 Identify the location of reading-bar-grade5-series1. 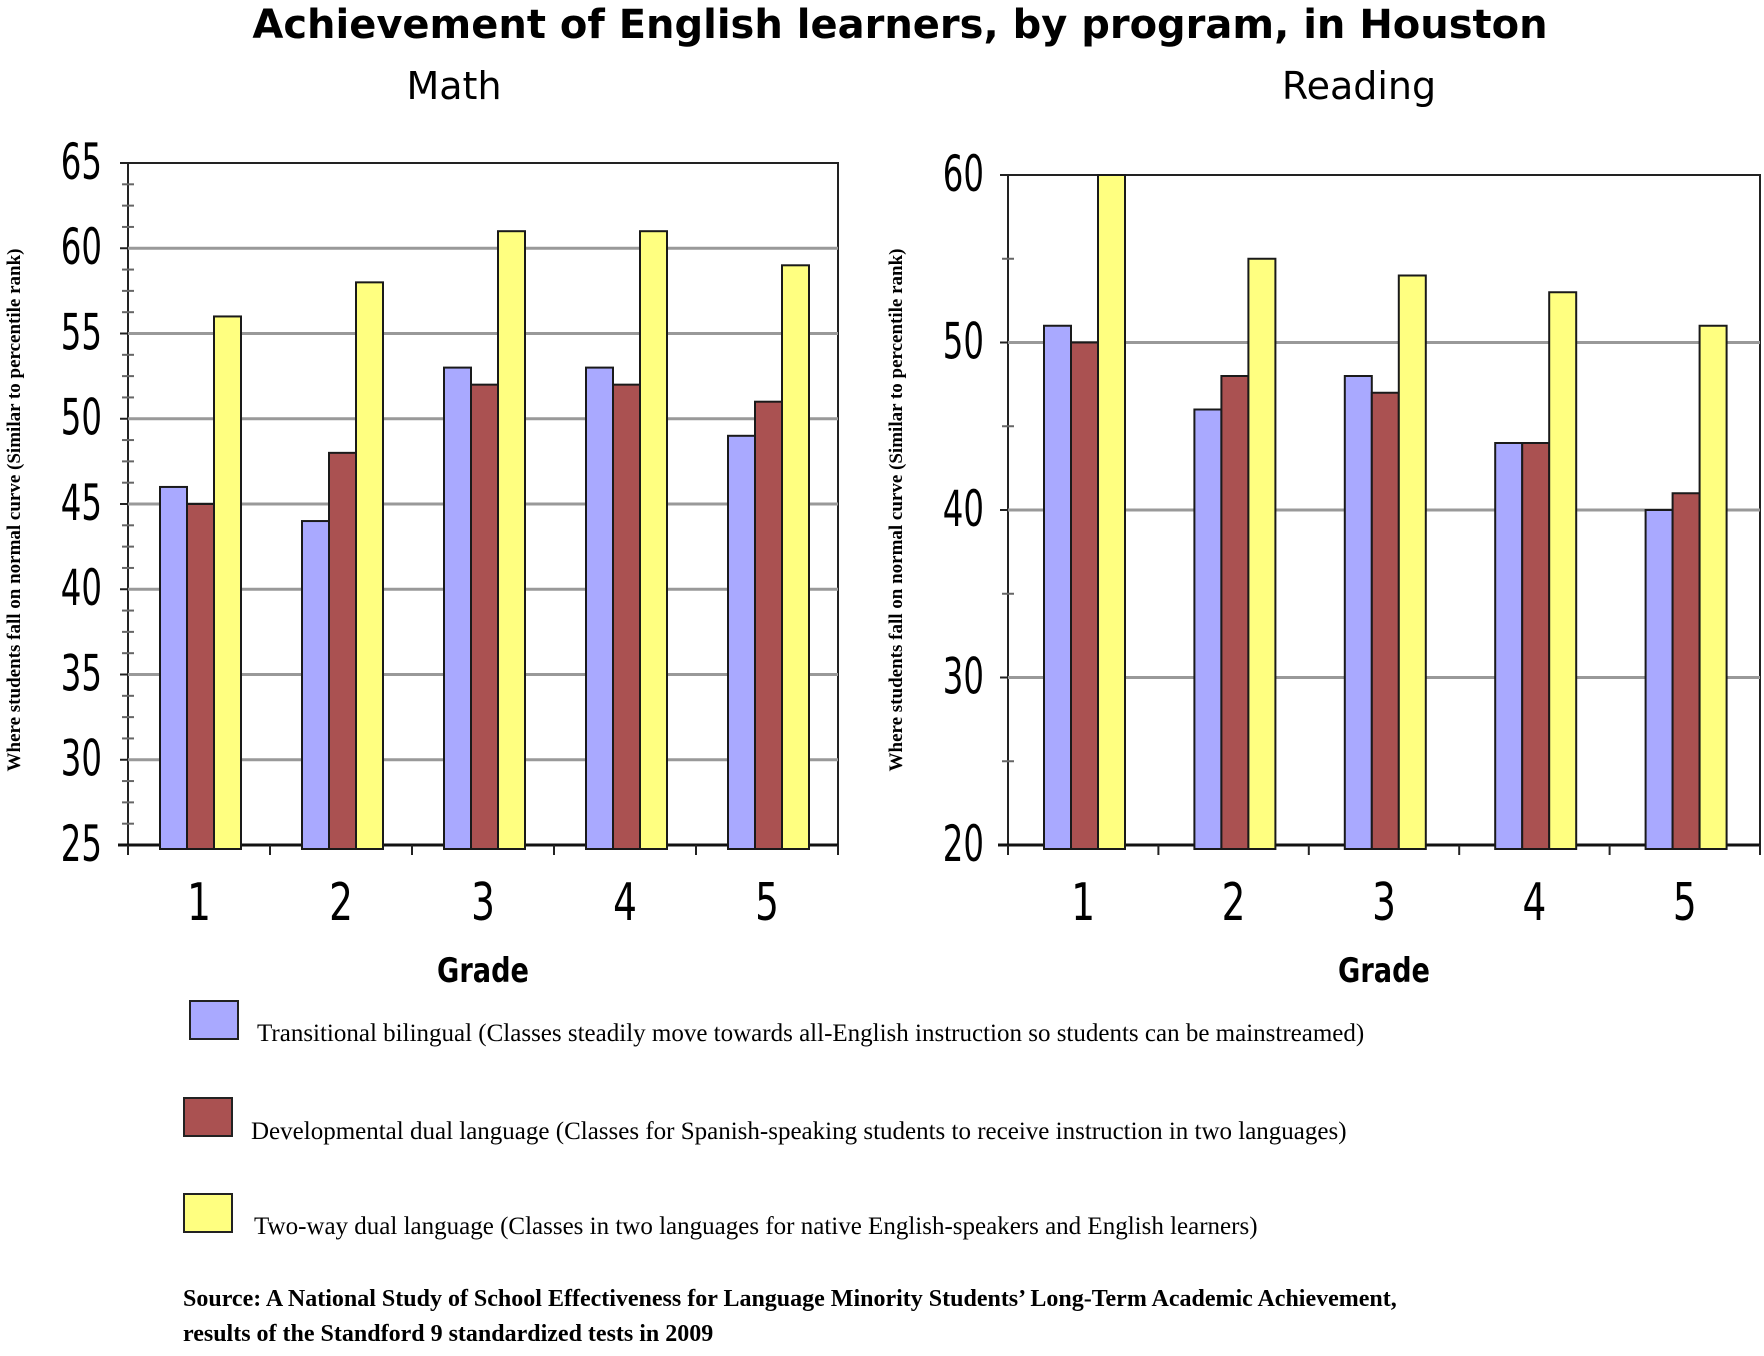
(1659, 679).